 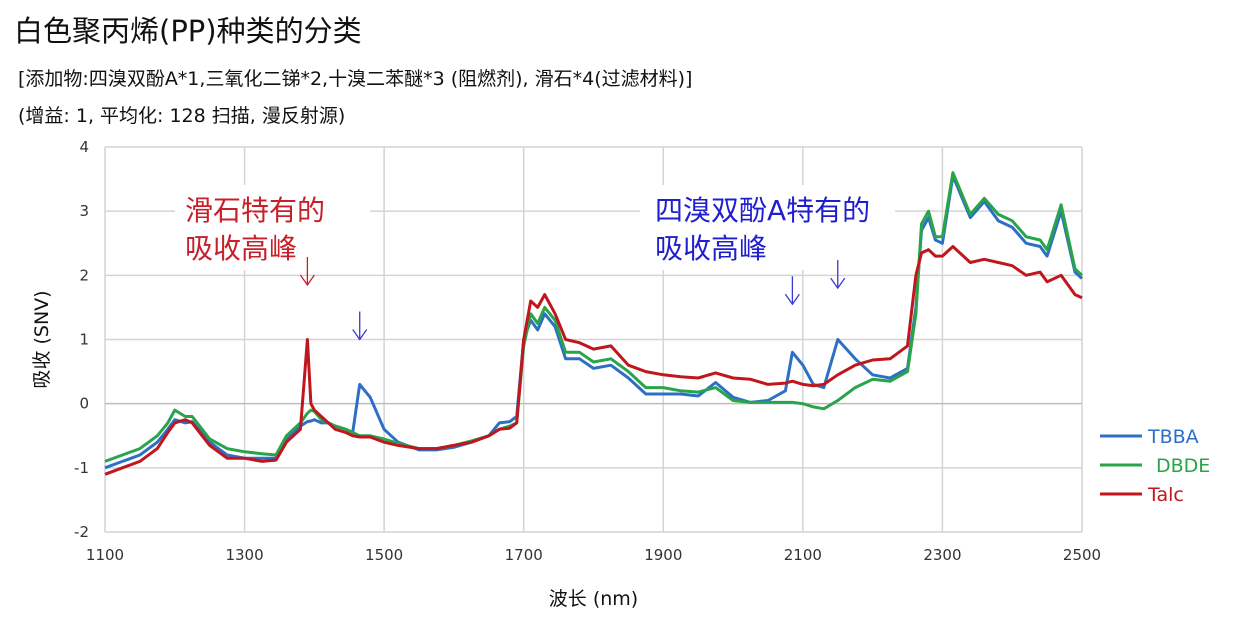 I want to click on x-tick-label: 1100, so click(x=105, y=555).